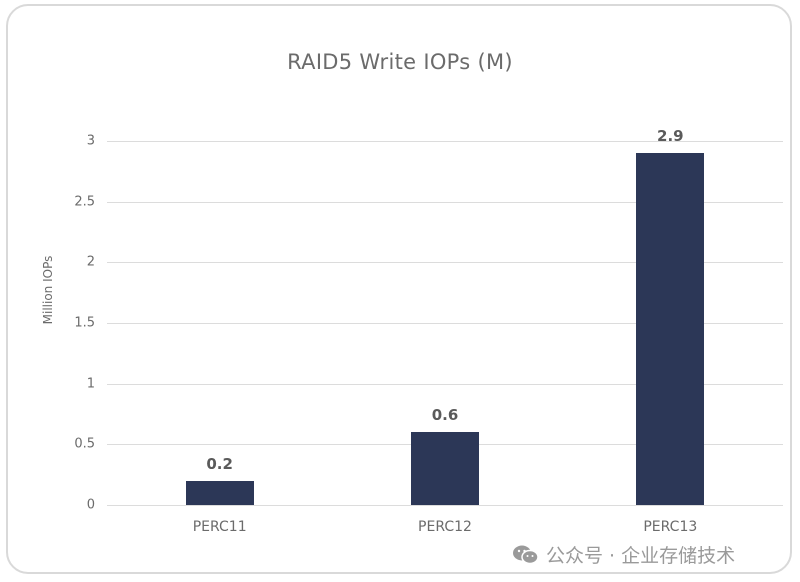 The width and height of the screenshot is (800, 582). What do you see at coordinates (641, 556) in the screenshot?
I see `watermark-text: 公众号 · 企业存储技术` at bounding box center [641, 556].